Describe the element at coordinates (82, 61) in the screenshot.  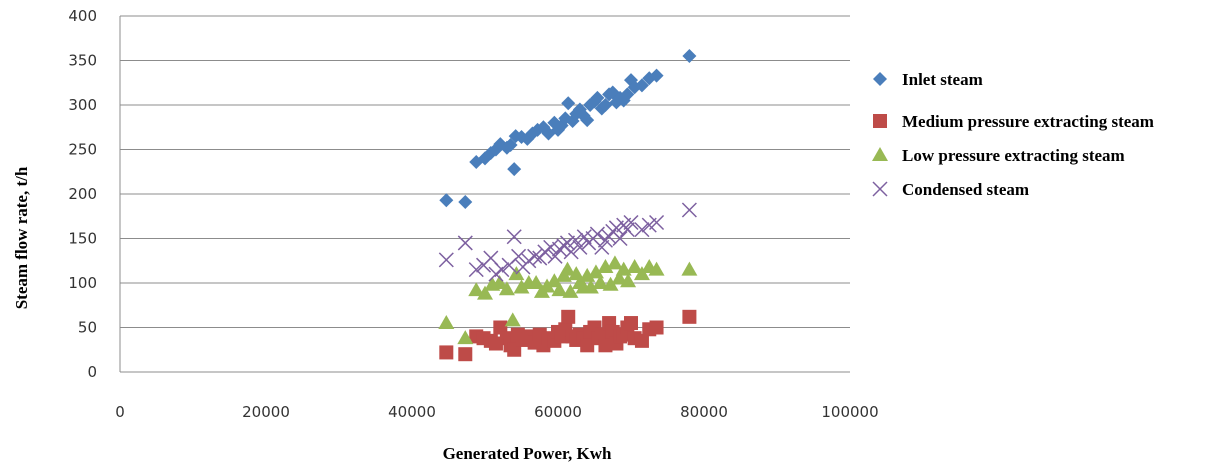
I see `y-tick-label: 350` at that location.